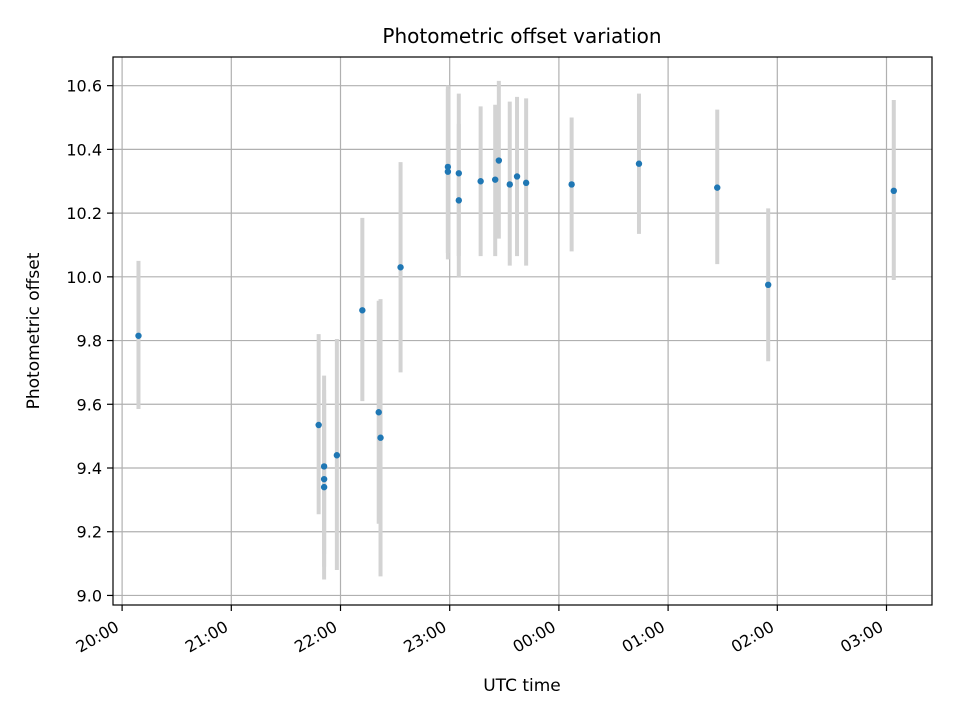 Image resolution: width=960 pixels, height=720 pixels. I want to click on y-axis-title: Photometric offset, so click(34, 330).